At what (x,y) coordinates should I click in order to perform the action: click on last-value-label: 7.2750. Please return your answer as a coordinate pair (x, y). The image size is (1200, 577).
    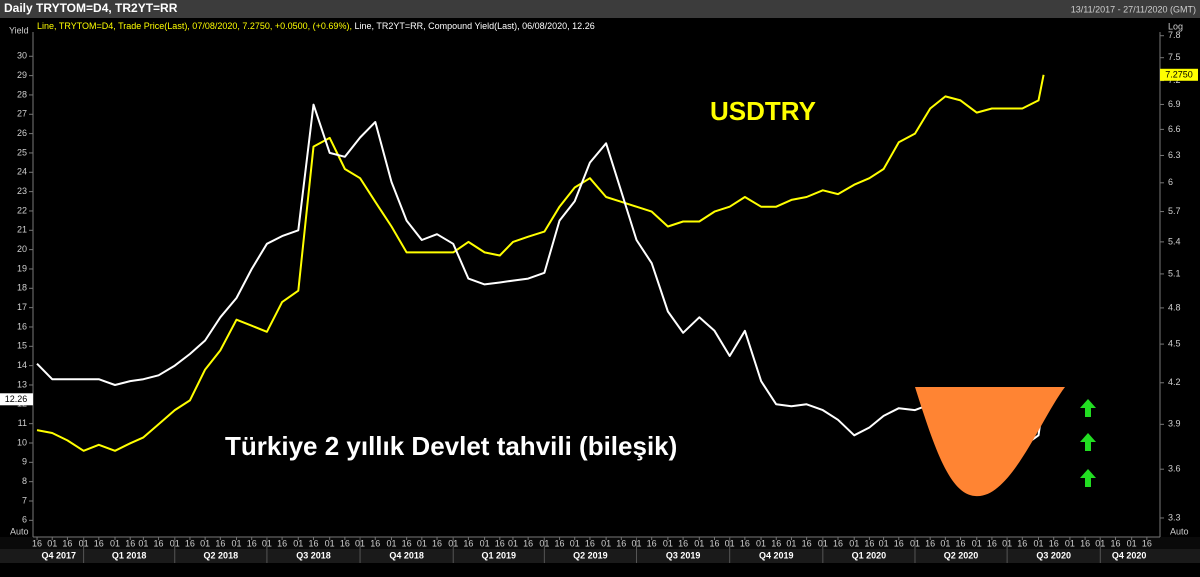
    Looking at the image, I should click on (1179, 75).